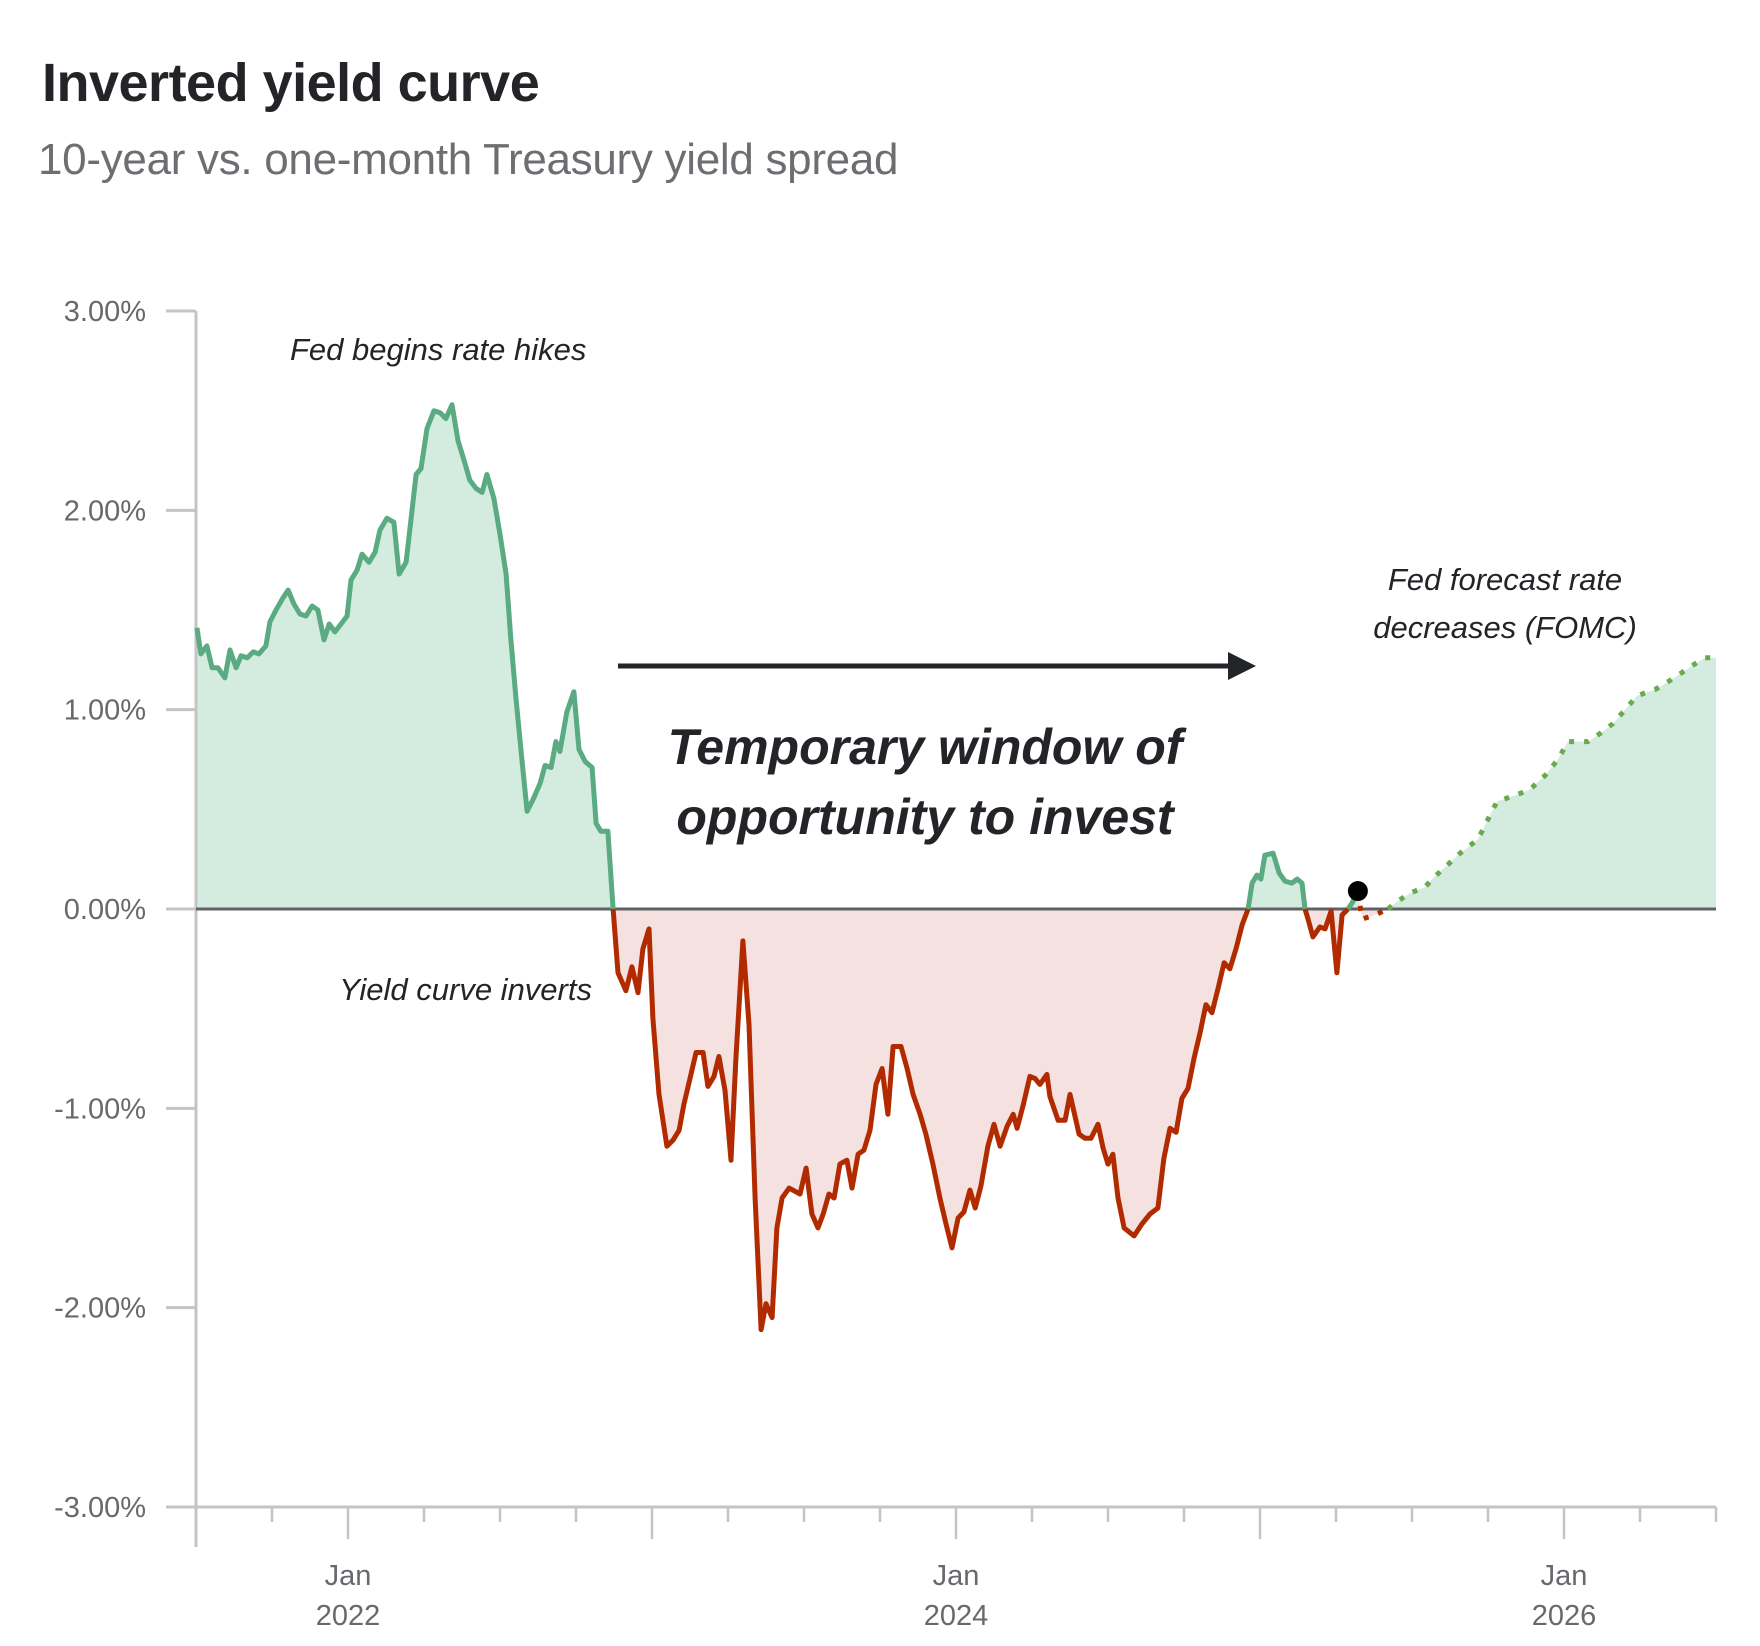  Describe the element at coordinates (1505, 579) in the screenshot. I see `annotation-forecast-line1: Fed forecast rate` at that location.